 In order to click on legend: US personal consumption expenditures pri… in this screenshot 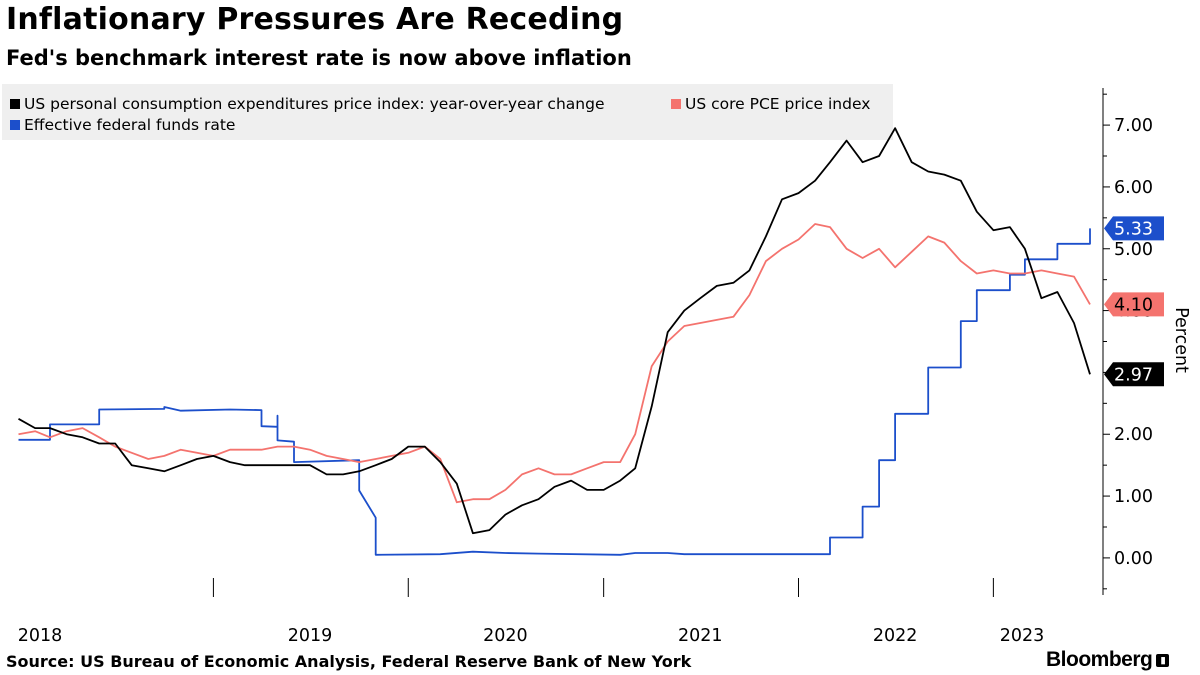, I will do `click(440, 114)`.